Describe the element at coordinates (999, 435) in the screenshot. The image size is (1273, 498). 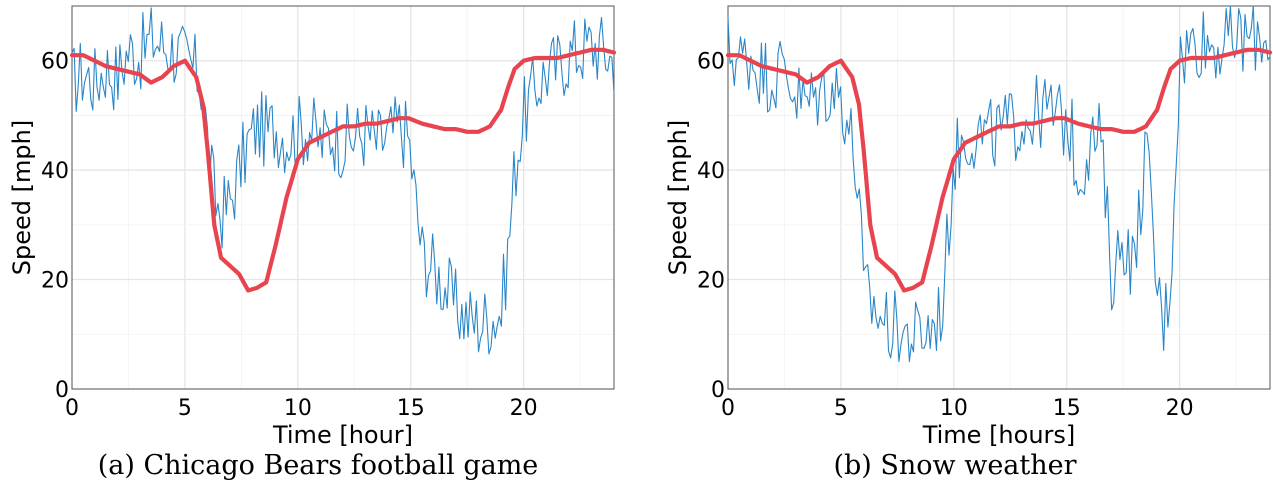
I see `x-axis-label: Time [hours]` at that location.